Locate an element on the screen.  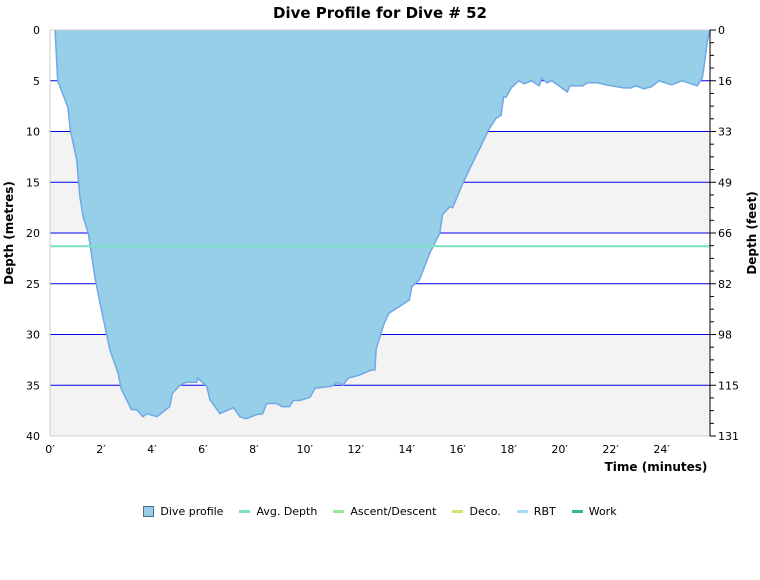
y-axis-label: Depth (metres) is located at coordinates (9, 233).